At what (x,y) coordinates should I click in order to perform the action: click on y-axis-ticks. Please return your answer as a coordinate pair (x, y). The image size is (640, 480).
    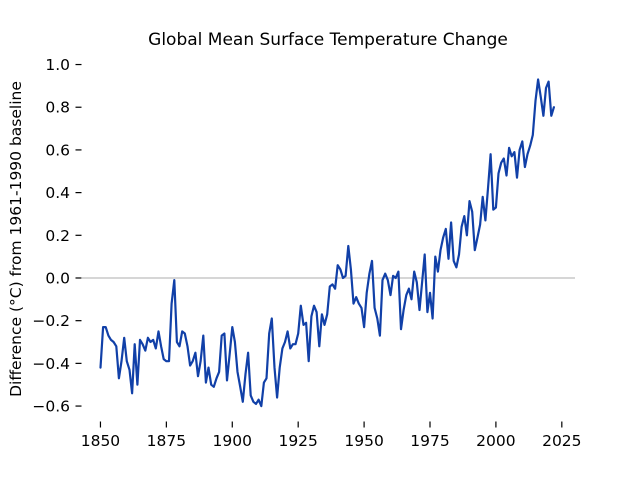
    Looking at the image, I should click on (78, 235).